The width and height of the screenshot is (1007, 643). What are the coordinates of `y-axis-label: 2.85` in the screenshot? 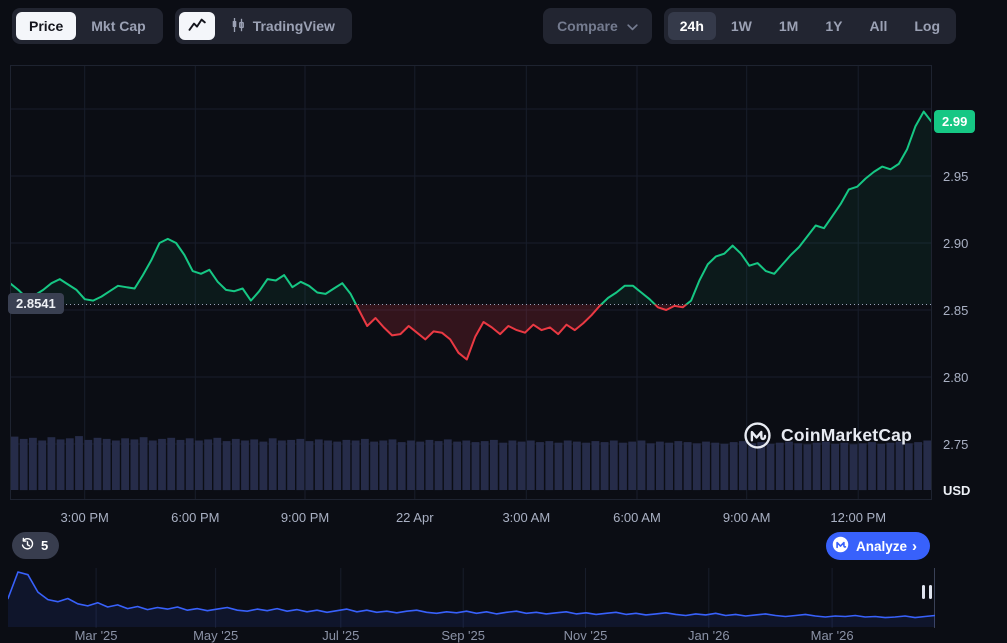 It's located at (956, 310).